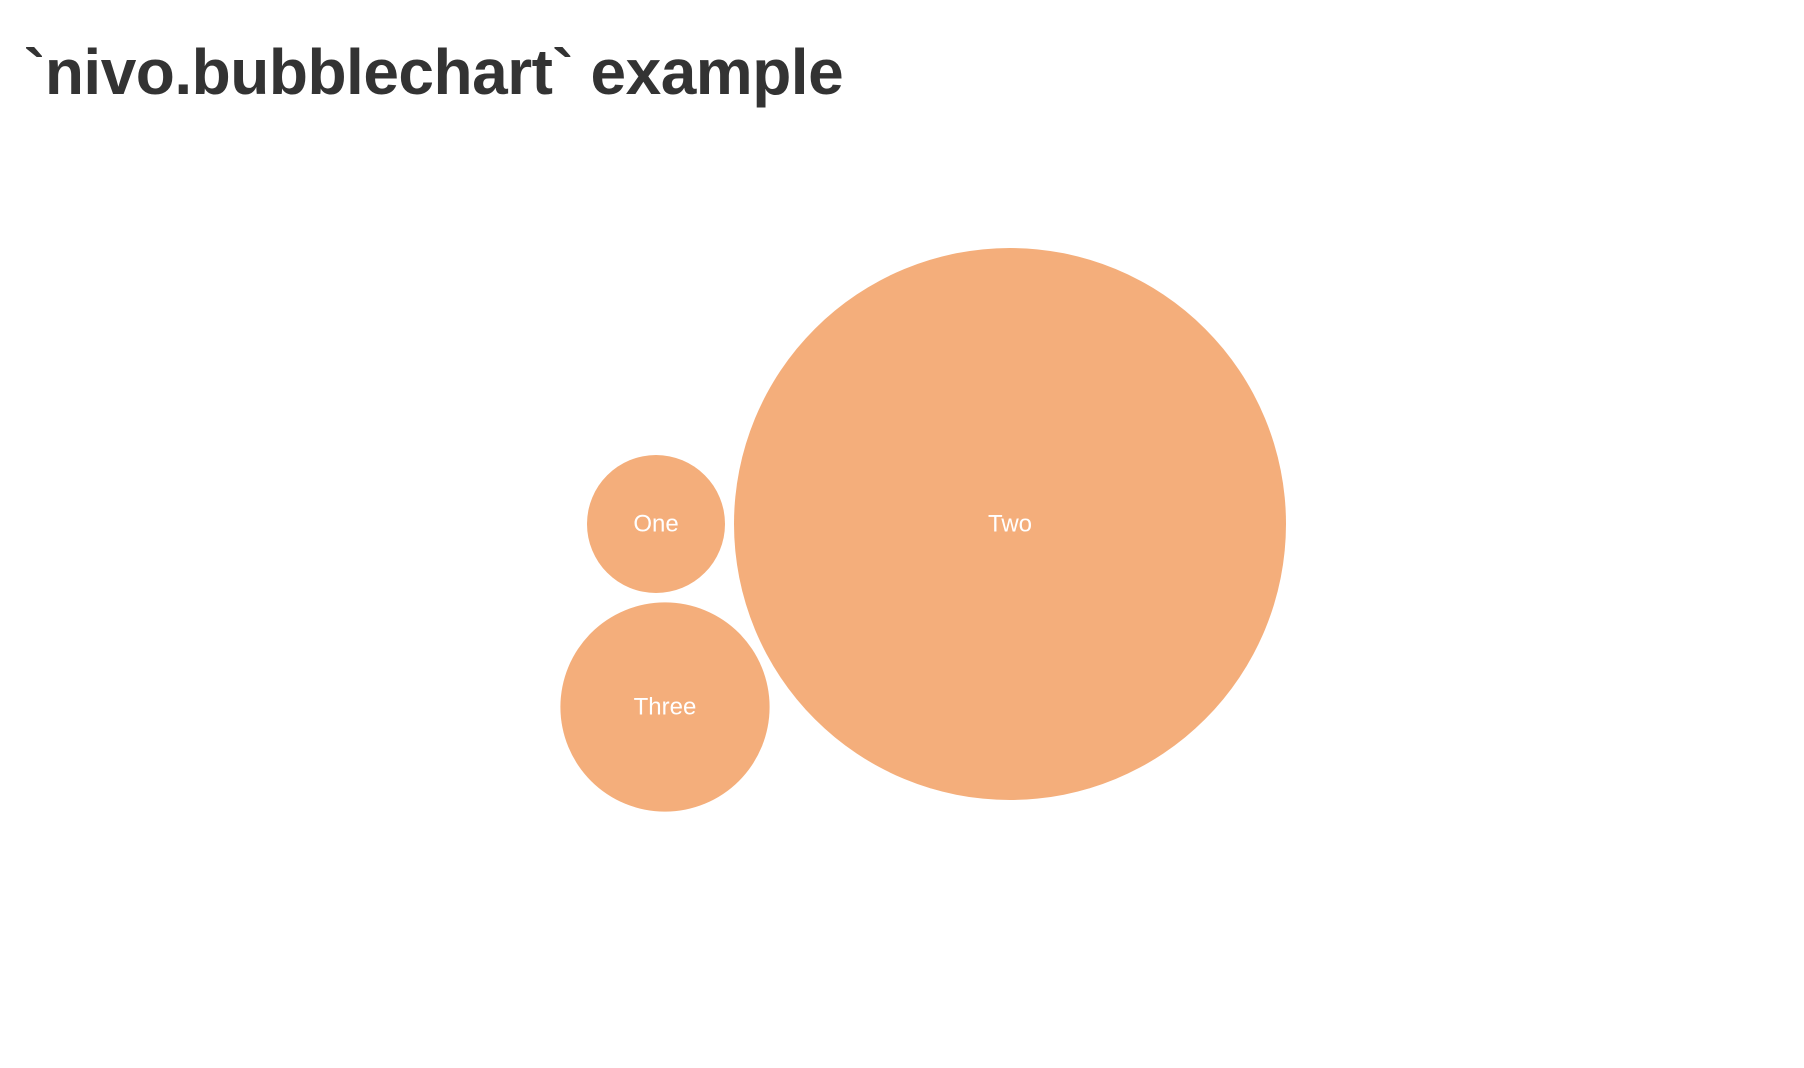  What do you see at coordinates (434, 72) in the screenshot?
I see `page-title: `nivo.bubblechart` example` at bounding box center [434, 72].